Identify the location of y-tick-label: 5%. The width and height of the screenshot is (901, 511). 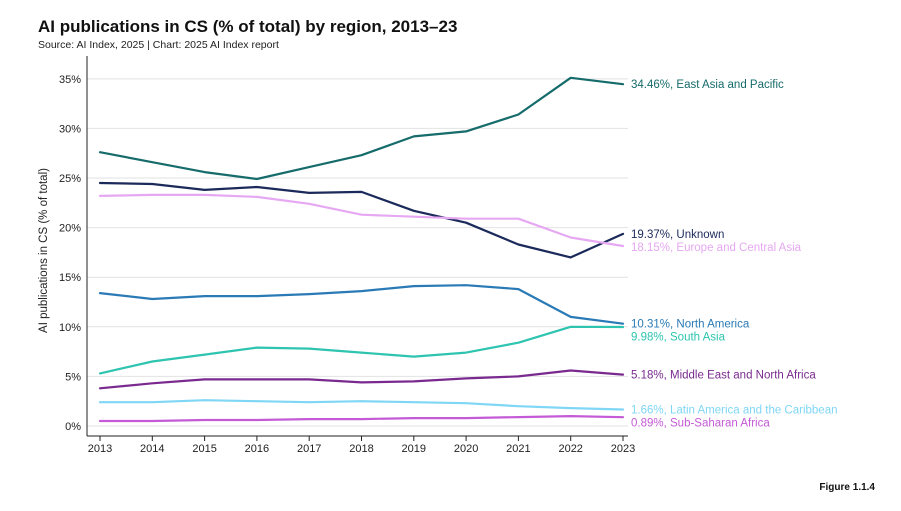
(73, 377).